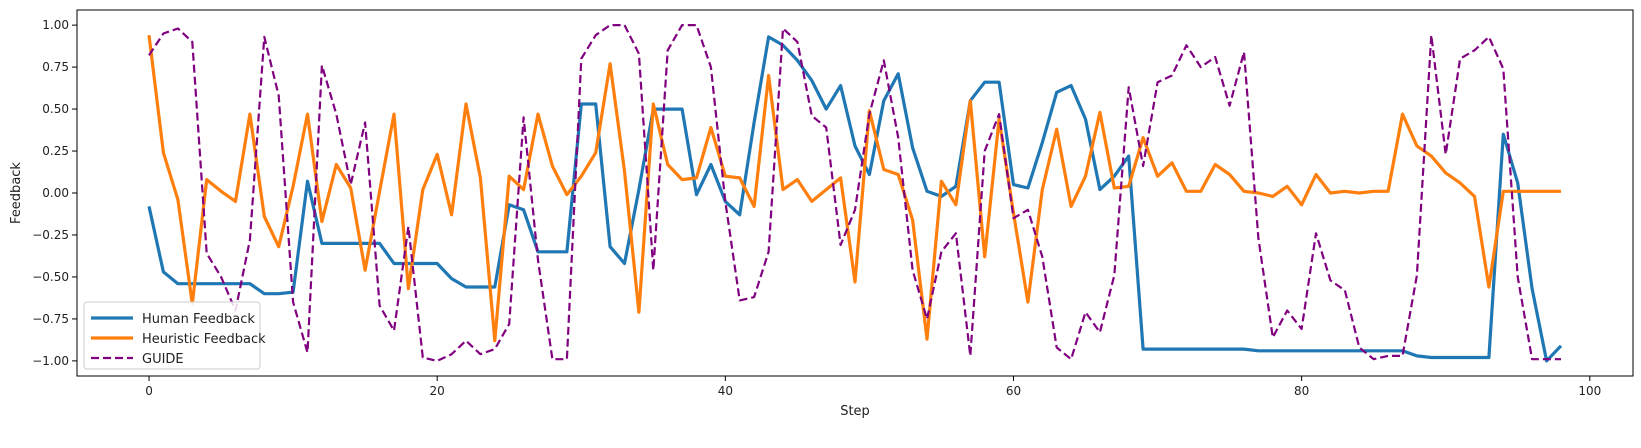 Image resolution: width=1641 pixels, height=448 pixels. Describe the element at coordinates (55, 67) in the screenshot. I see `y-tick-label: 0.75` at that location.